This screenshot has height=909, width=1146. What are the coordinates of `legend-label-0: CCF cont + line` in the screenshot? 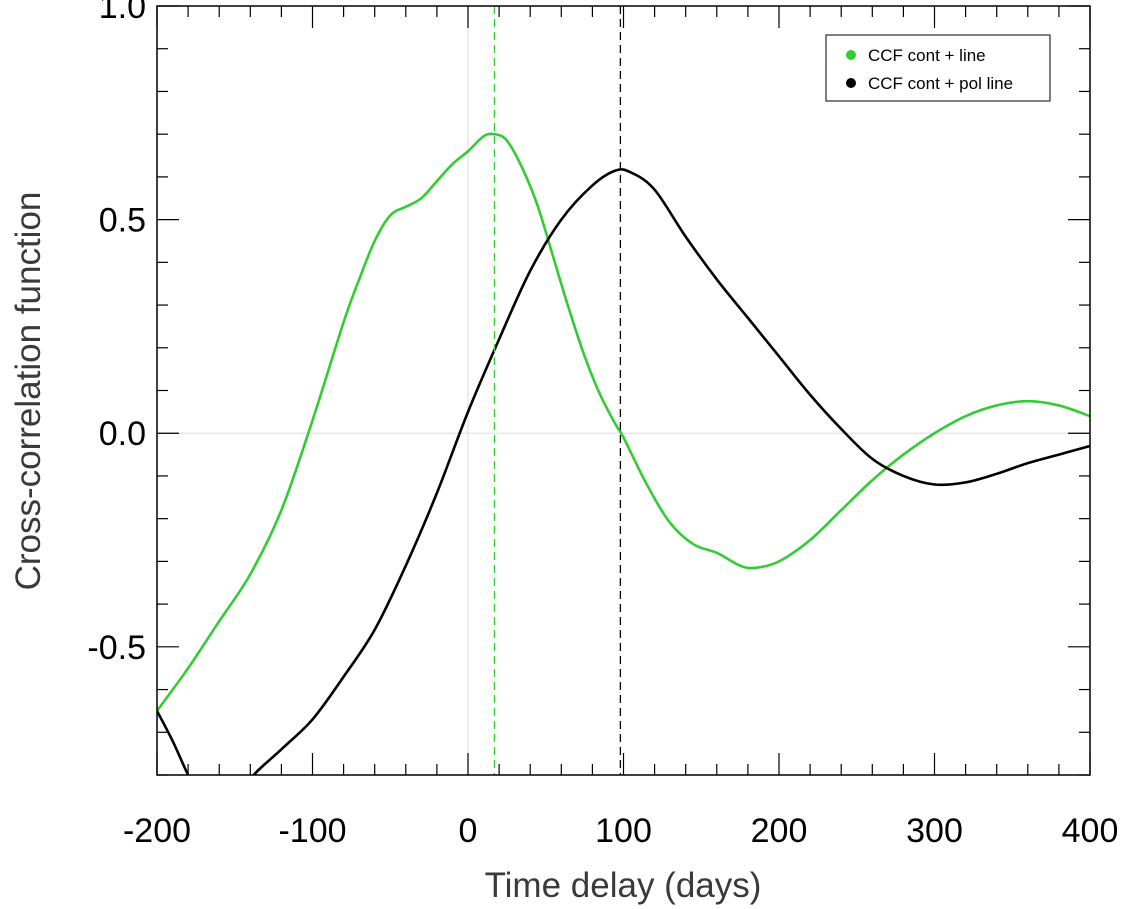 It's located at (927, 55).